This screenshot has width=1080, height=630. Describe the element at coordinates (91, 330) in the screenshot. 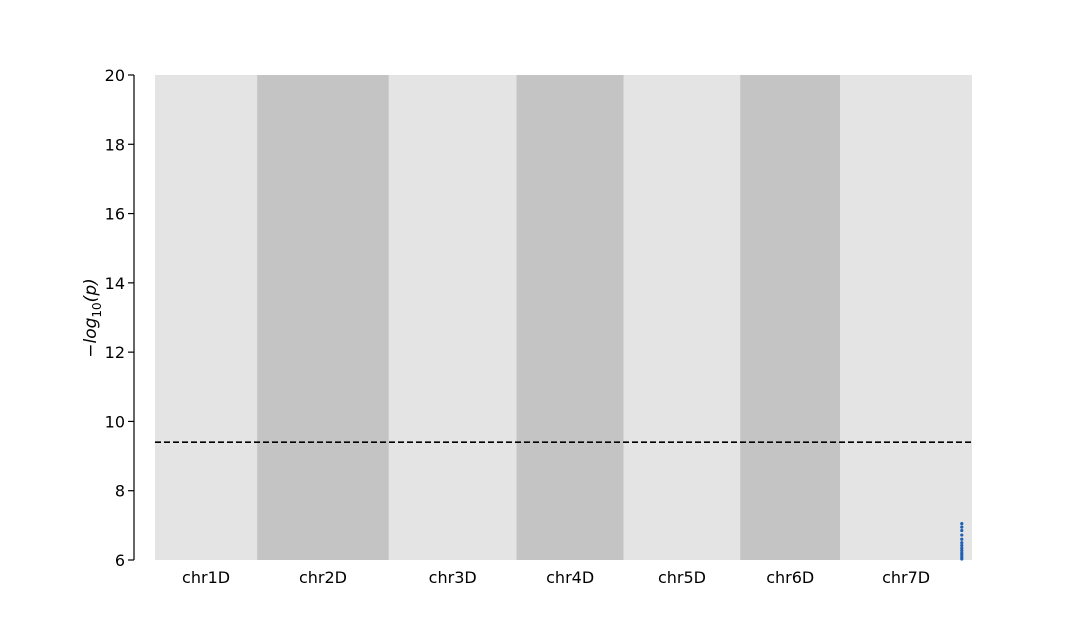

I see `ylabel-log: log` at that location.